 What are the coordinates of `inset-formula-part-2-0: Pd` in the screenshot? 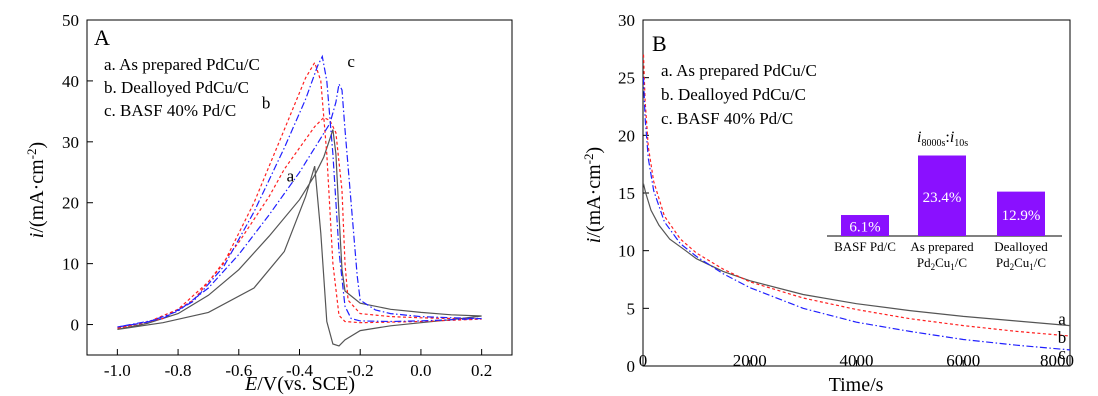 It's located at (1003, 262).